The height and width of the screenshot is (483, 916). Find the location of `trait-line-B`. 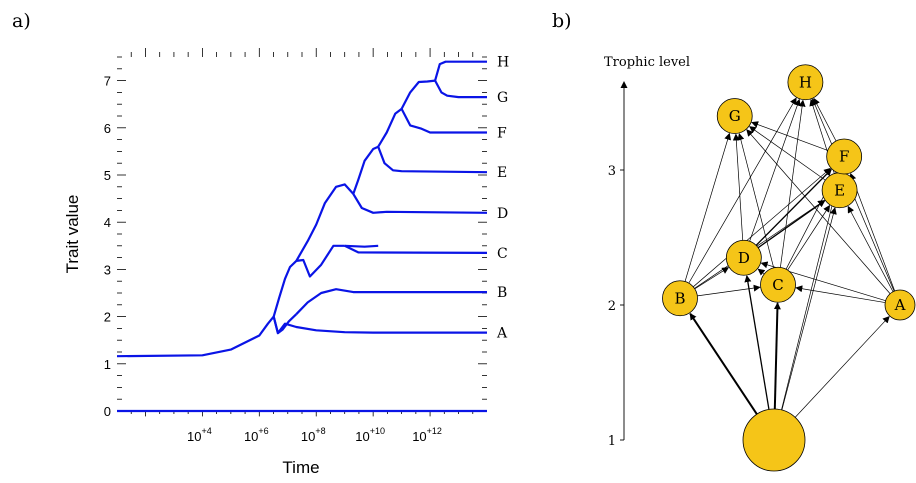

trait-line-B is located at coordinates (391, 301).